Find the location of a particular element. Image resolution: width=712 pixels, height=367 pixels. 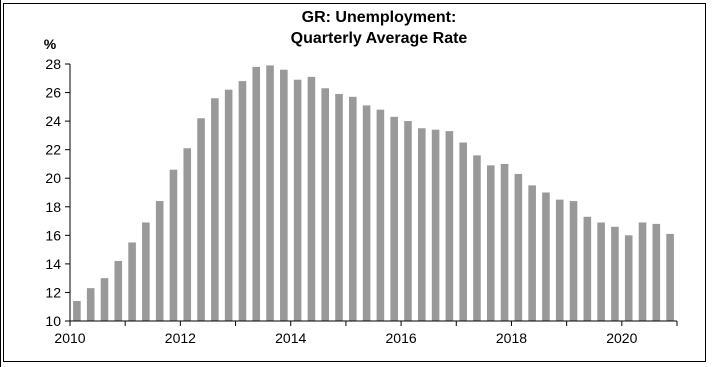

bar-2018-Q1 is located at coordinates (518, 247).